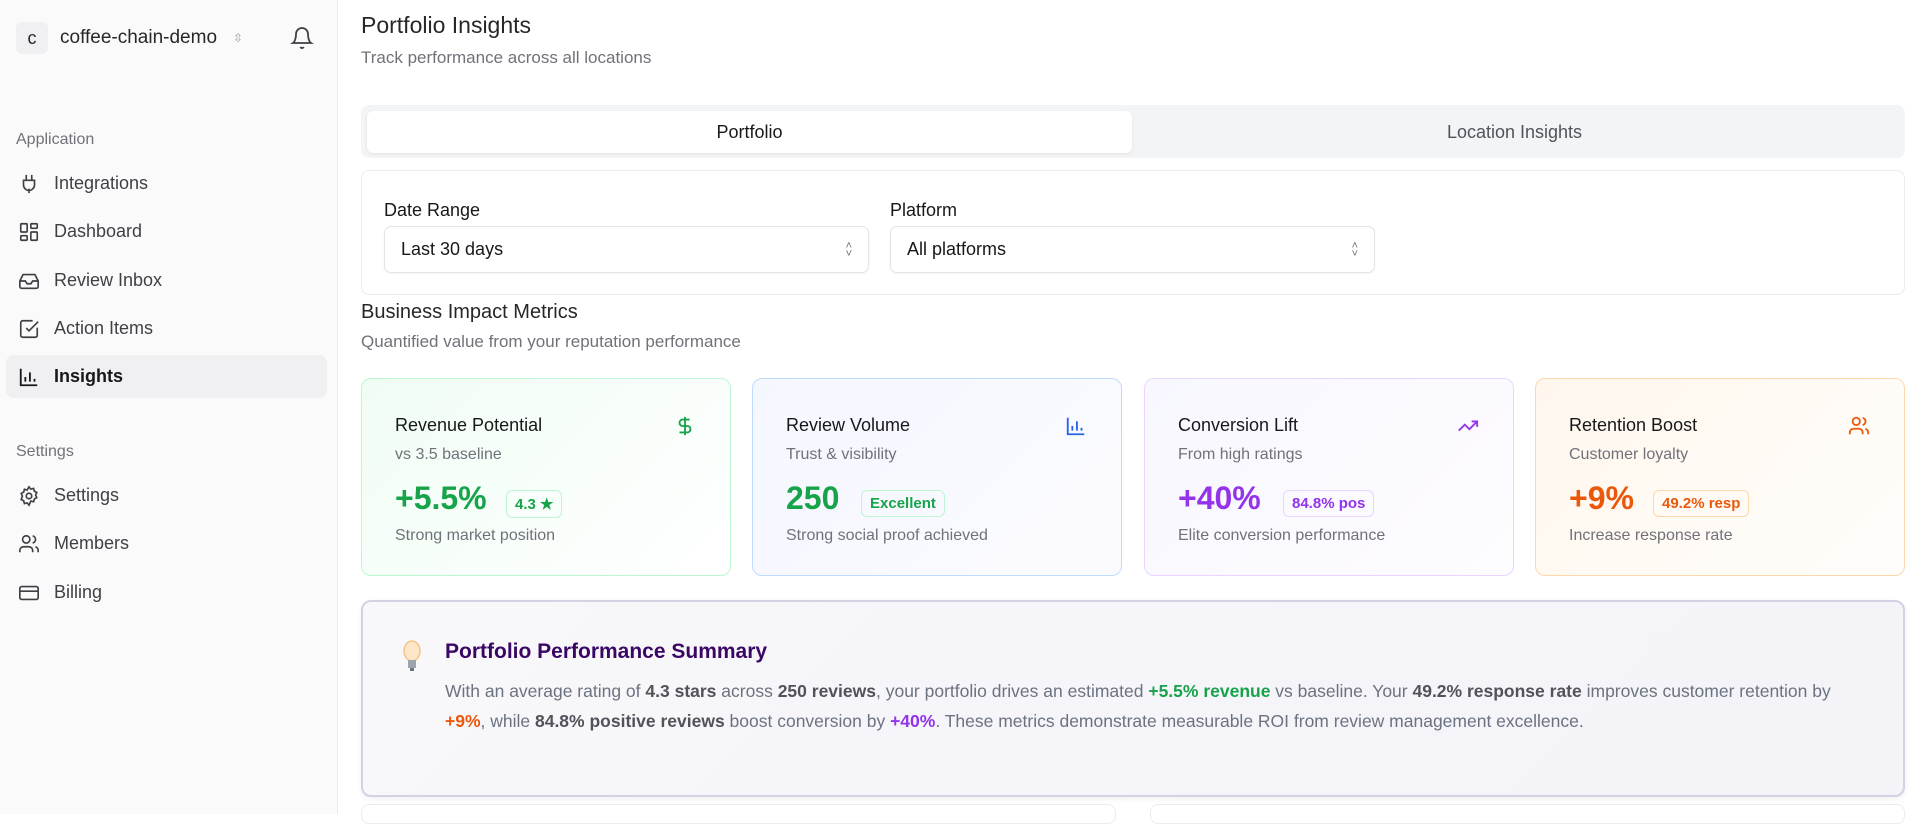 The image size is (1920, 824). I want to click on layout-grid-icon, so click(29, 231).